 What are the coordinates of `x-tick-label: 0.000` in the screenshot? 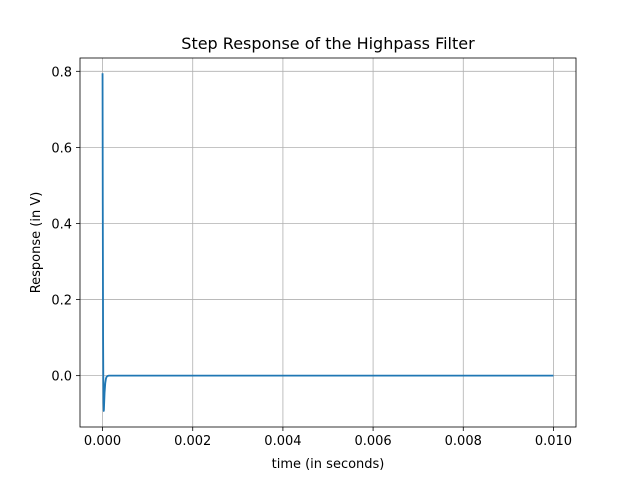 It's located at (102, 441).